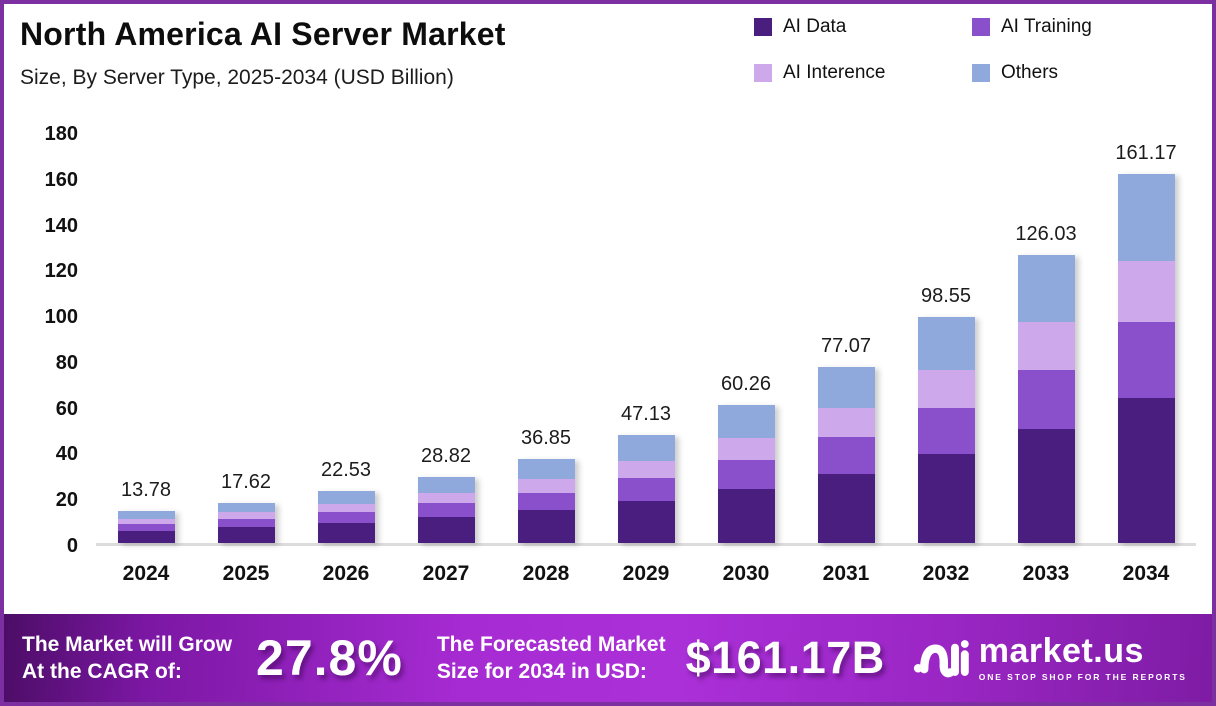 The height and width of the screenshot is (706, 1216). What do you see at coordinates (1146, 153) in the screenshot?
I see `bar-total-label: 161.17` at bounding box center [1146, 153].